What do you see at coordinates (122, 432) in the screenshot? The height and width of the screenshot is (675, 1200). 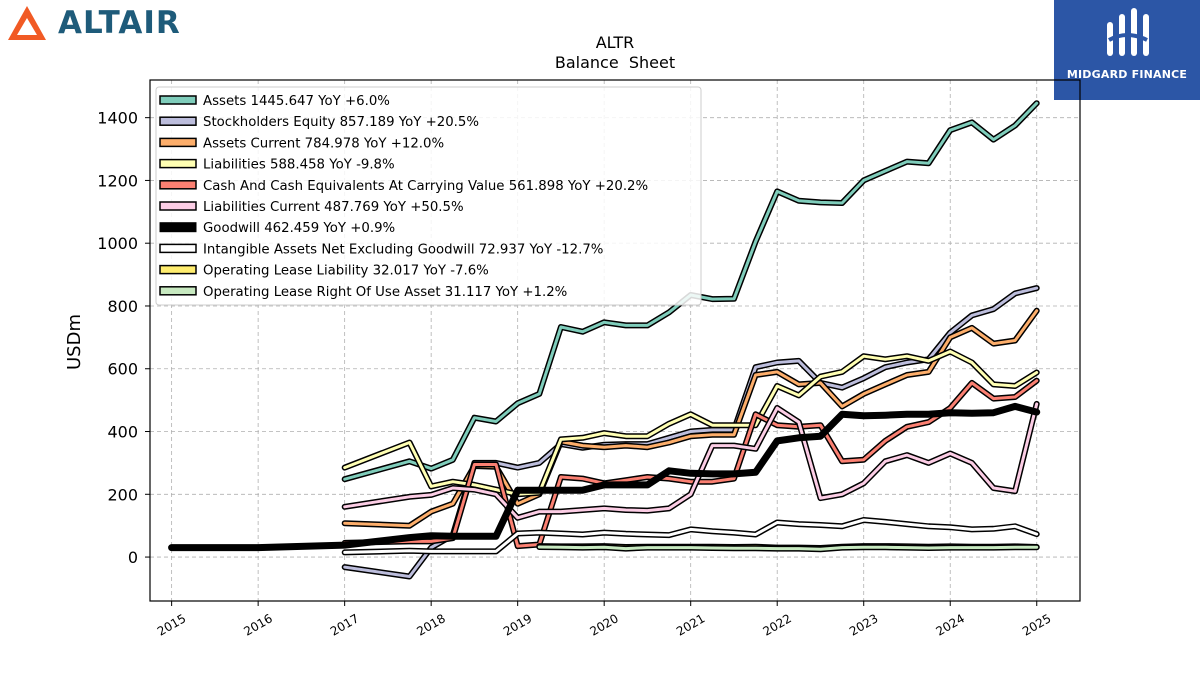 I see `y-tick-label: 400` at bounding box center [122, 432].